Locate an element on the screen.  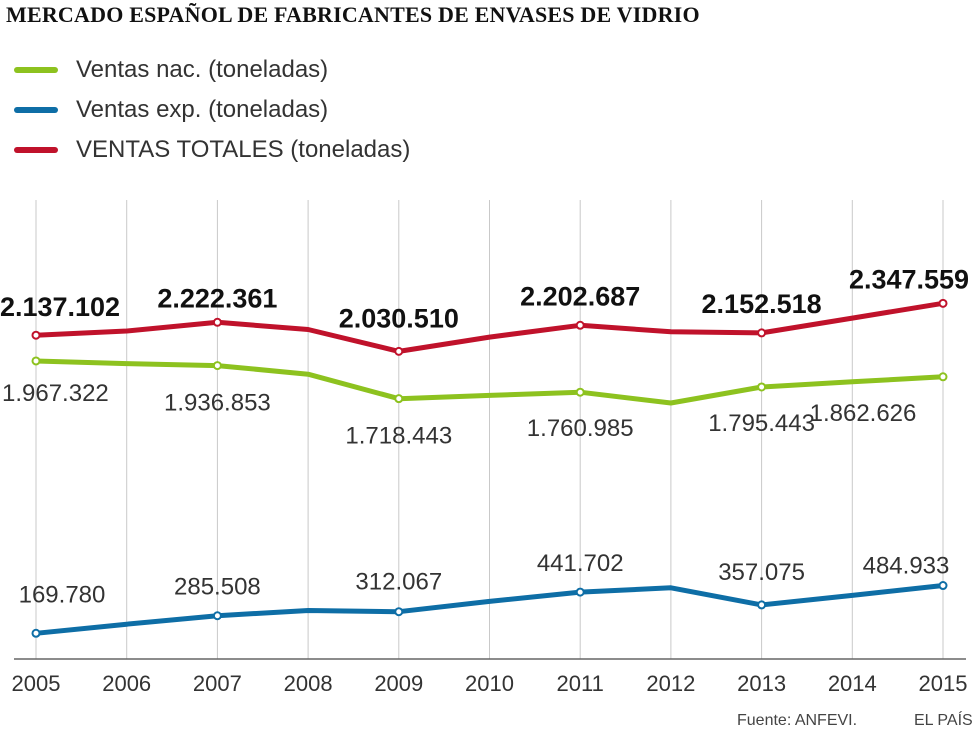
data-point-2-2005 is located at coordinates (36, 335).